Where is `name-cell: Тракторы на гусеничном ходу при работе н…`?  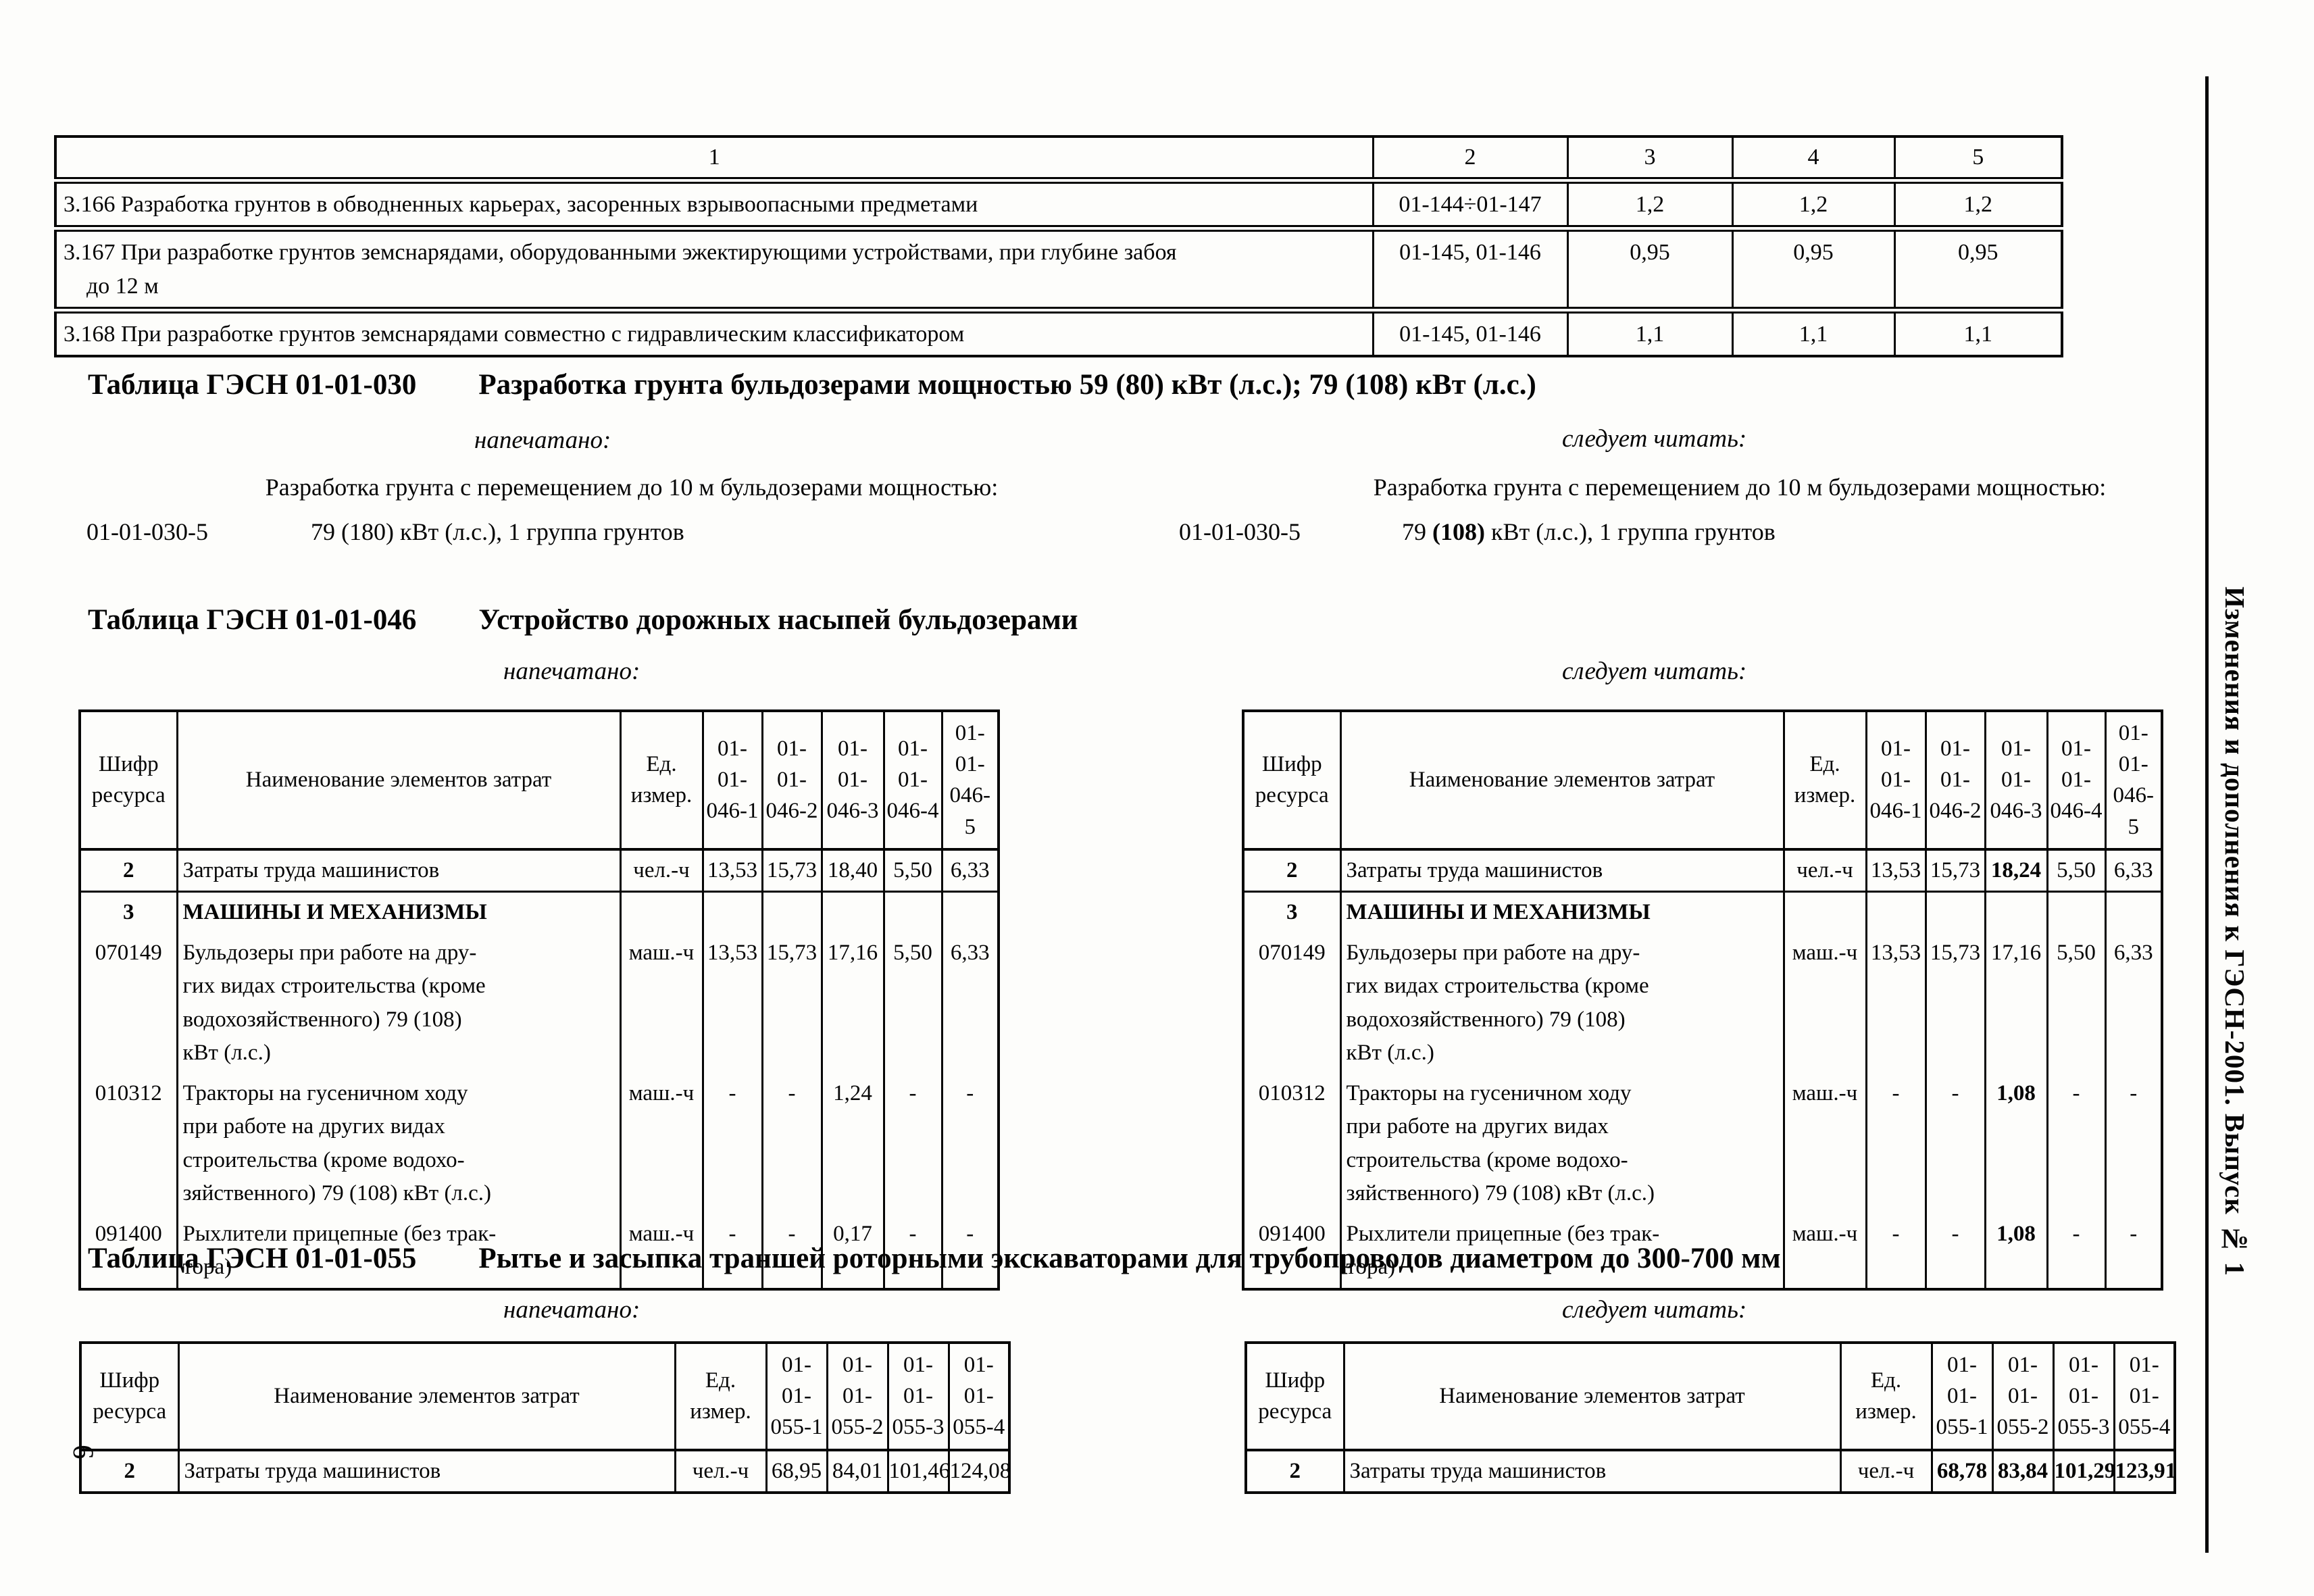
name-cell: Тракторы на гусеничном ходу при работе н… is located at coordinates (398, 1144).